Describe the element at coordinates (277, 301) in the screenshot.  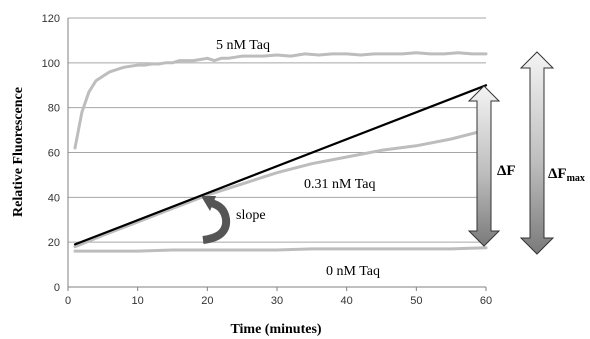
I see `x-tick-label: 30` at that location.